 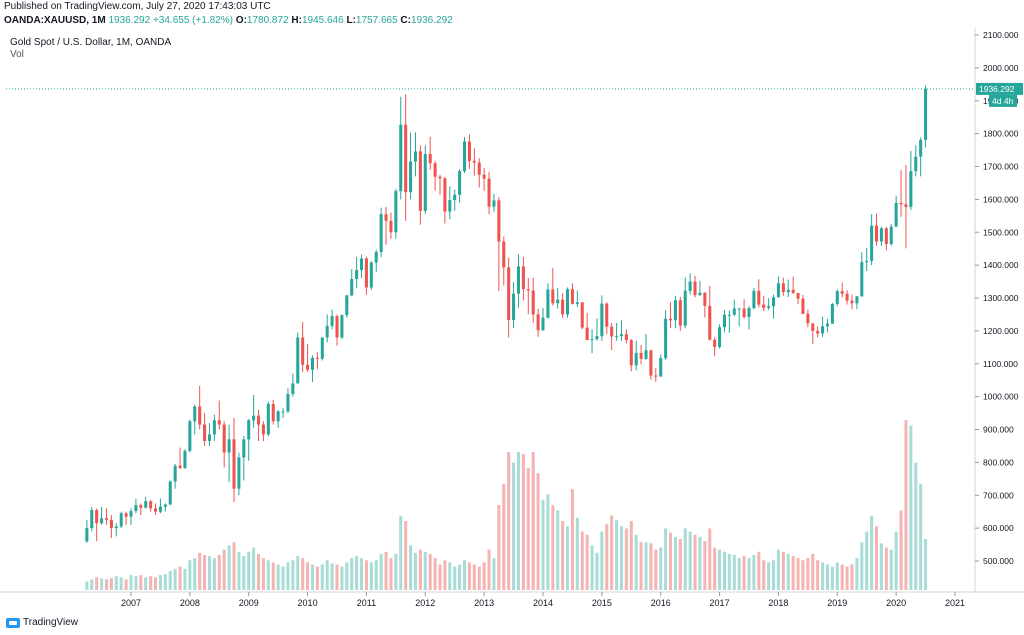 What do you see at coordinates (998, 528) in the screenshot?
I see `price-tick-label: 600.000` at bounding box center [998, 528].